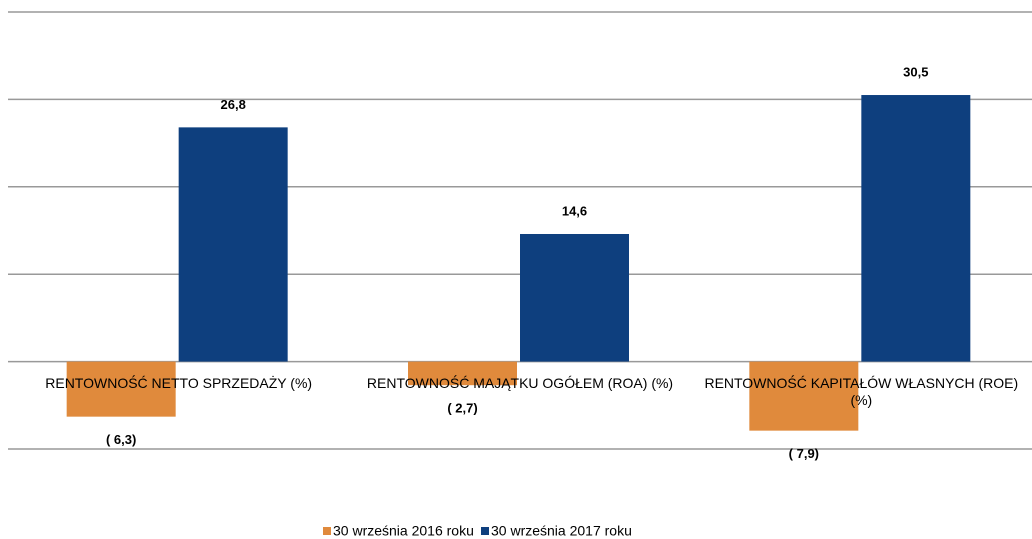  What do you see at coordinates (861, 391) in the screenshot?
I see `category-label: RENTOWNOŚĆ KAPITAŁÓW WŁASNYCH (ROE) (%)` at bounding box center [861, 391].